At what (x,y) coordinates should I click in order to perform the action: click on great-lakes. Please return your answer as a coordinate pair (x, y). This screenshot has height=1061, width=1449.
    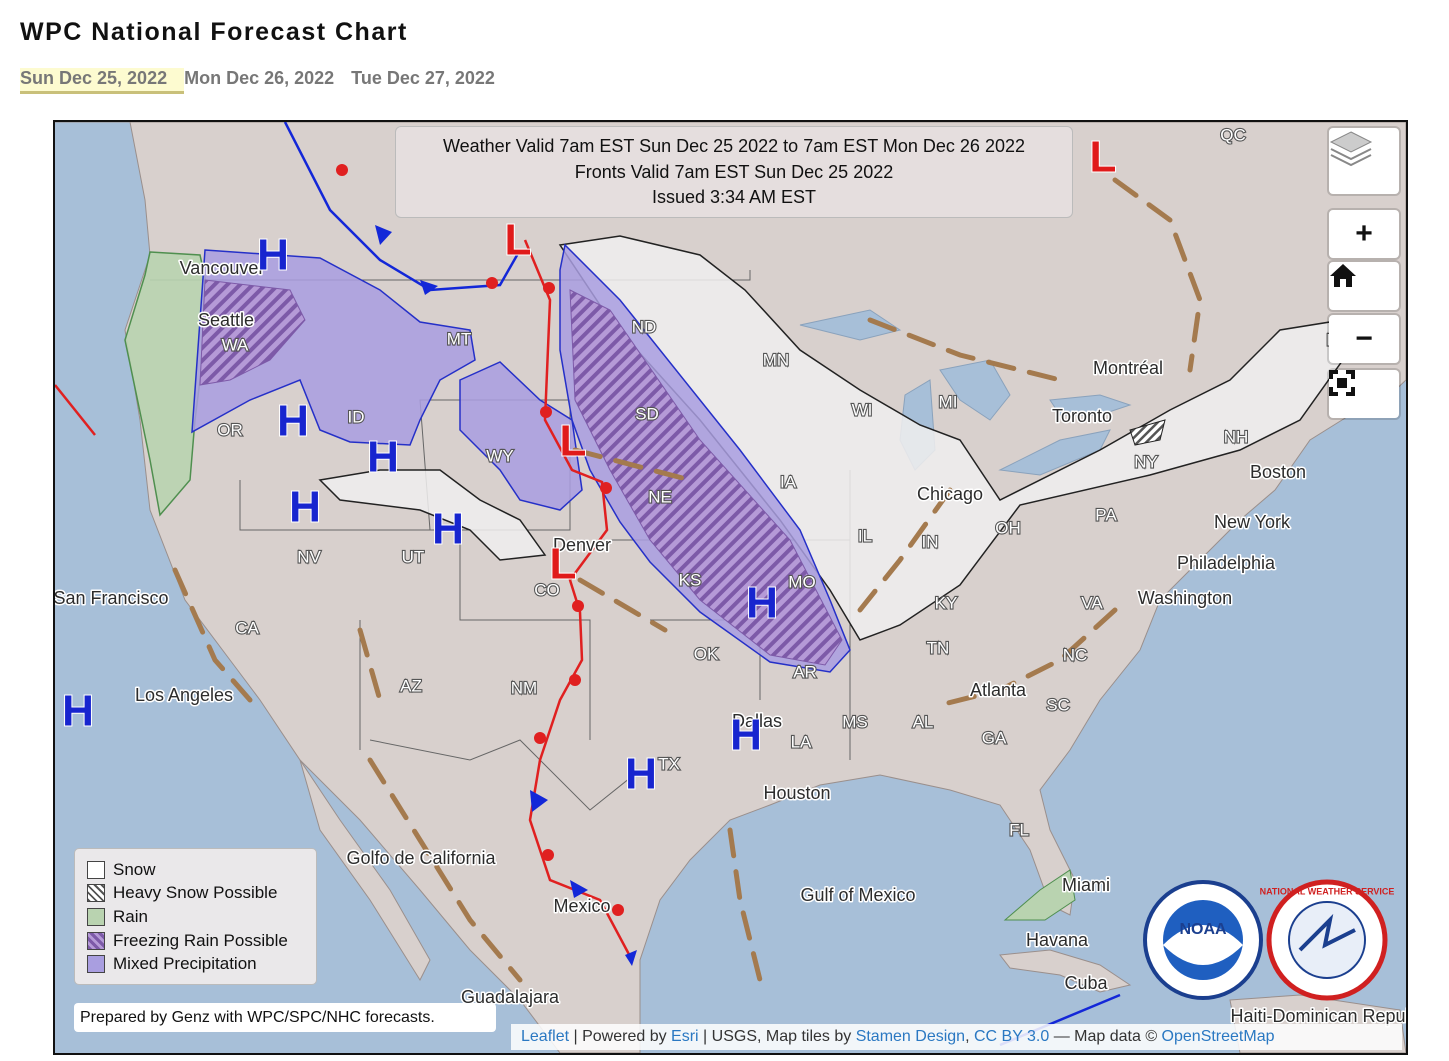
    Looking at the image, I should click on (965, 392).